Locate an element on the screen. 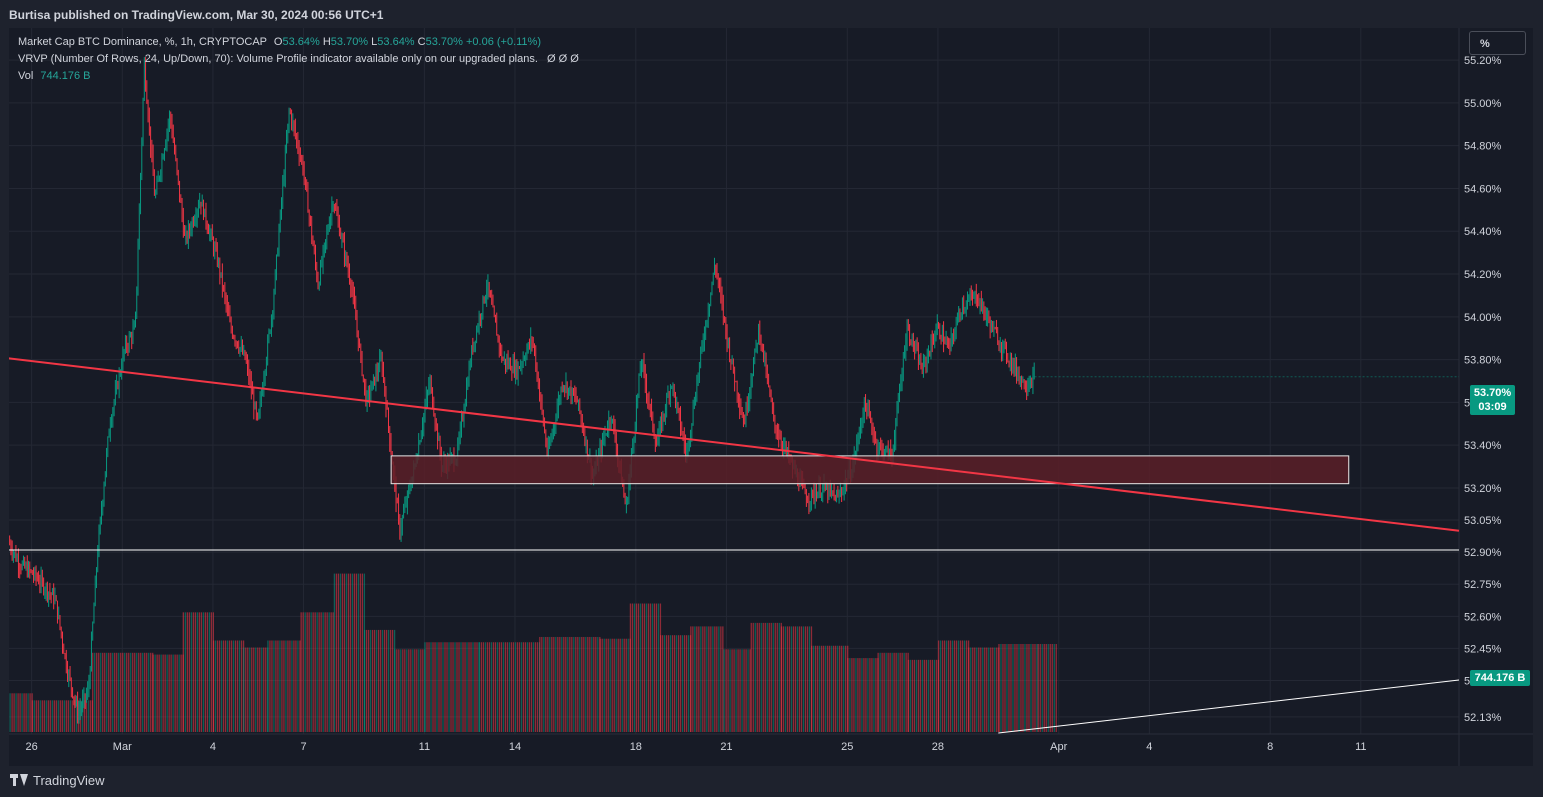  high-value: 53.70% is located at coordinates (349, 42).